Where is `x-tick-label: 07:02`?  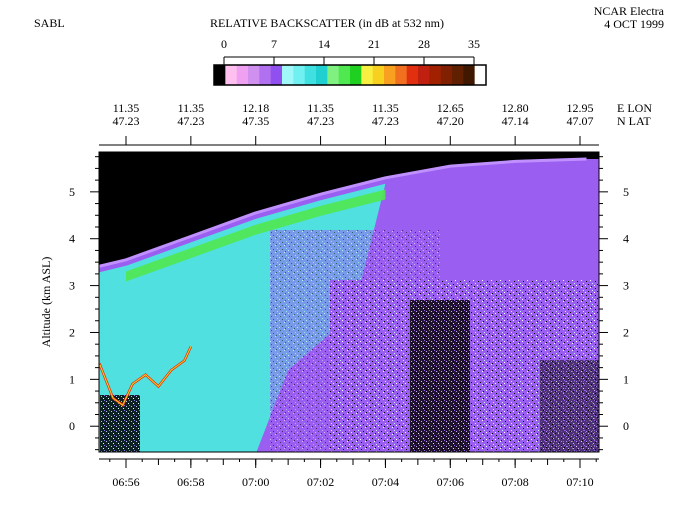
x-tick-label: 07:02 is located at coordinates (320, 482).